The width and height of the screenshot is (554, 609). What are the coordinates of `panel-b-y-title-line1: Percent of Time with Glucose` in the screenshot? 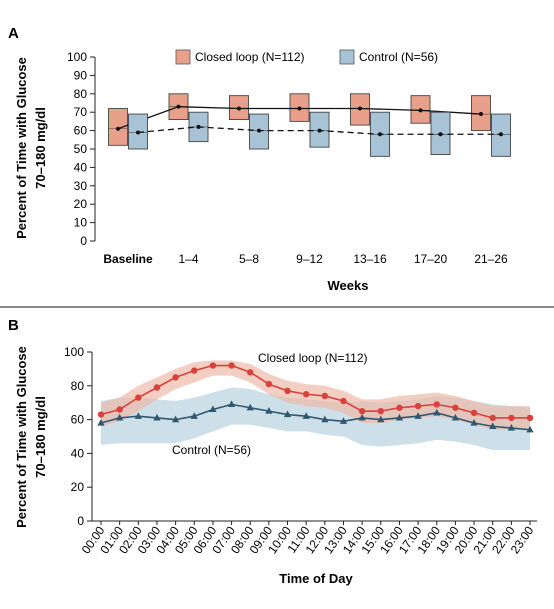 It's located at (21, 437).